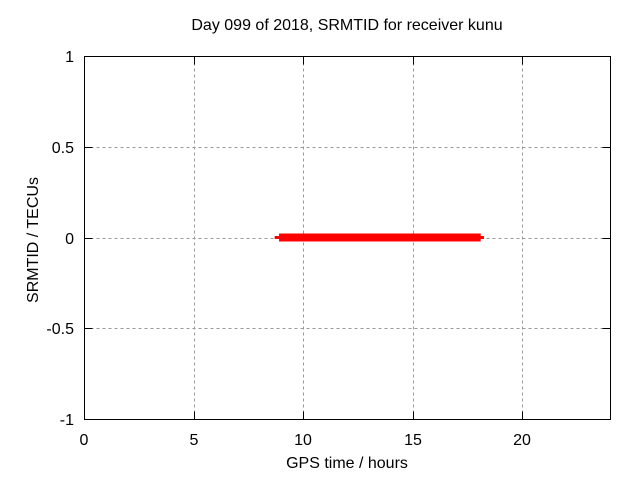 The height and width of the screenshot is (480, 640). What do you see at coordinates (67, 420) in the screenshot?
I see `y-tick-label: -1` at bounding box center [67, 420].